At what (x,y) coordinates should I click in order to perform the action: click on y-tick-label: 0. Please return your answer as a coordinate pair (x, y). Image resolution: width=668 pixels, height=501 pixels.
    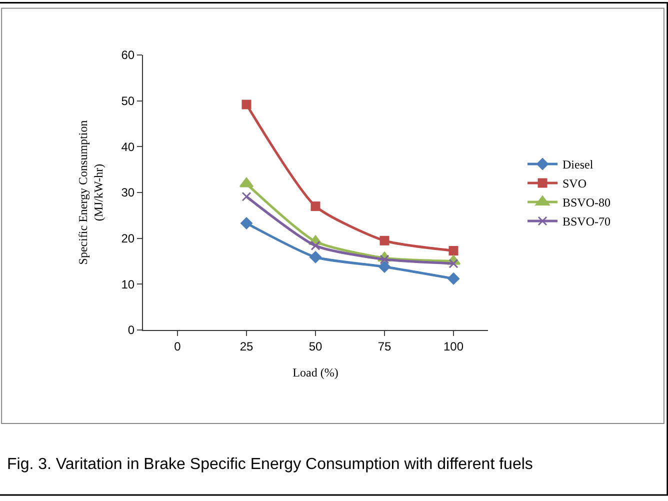
    Looking at the image, I should click on (131, 330).